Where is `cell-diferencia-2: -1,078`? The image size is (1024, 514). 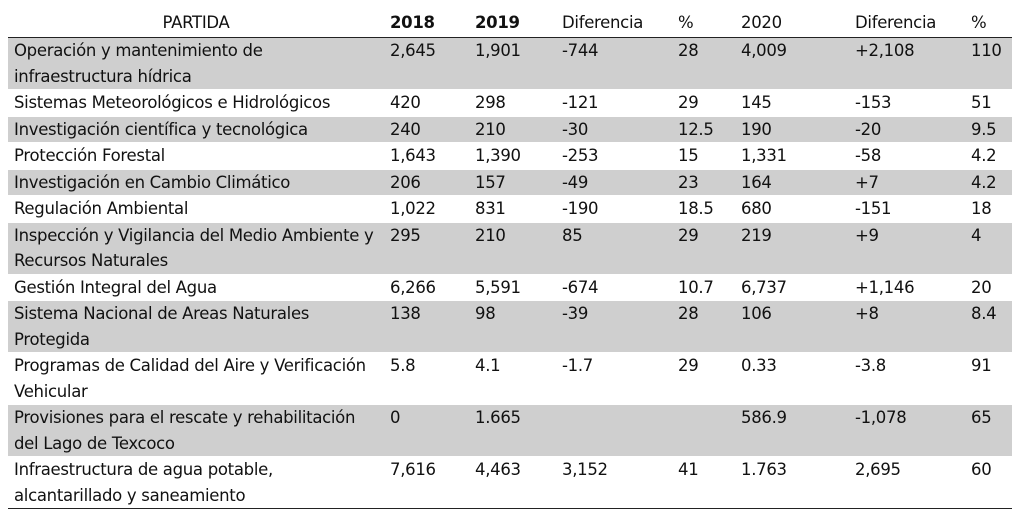 cell-diferencia-2: -1,078 is located at coordinates (907, 430).